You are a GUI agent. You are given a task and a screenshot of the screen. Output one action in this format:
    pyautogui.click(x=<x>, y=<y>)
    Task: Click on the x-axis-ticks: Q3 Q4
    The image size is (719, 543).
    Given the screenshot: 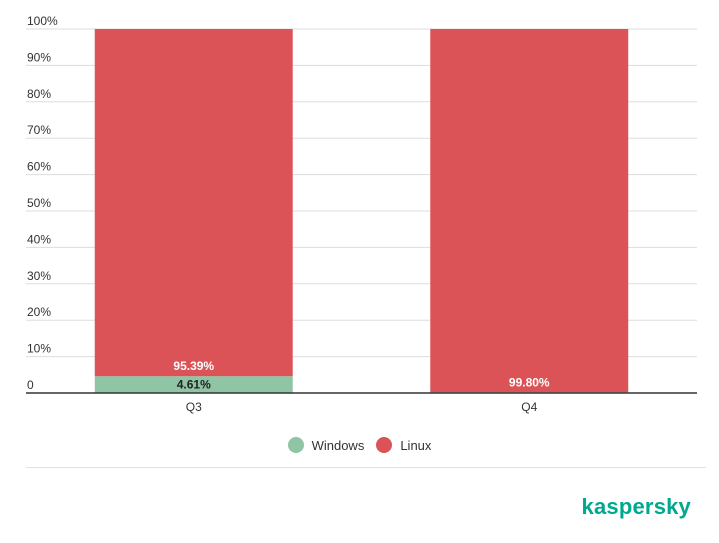 What is the action you would take?
    pyautogui.click(x=362, y=407)
    